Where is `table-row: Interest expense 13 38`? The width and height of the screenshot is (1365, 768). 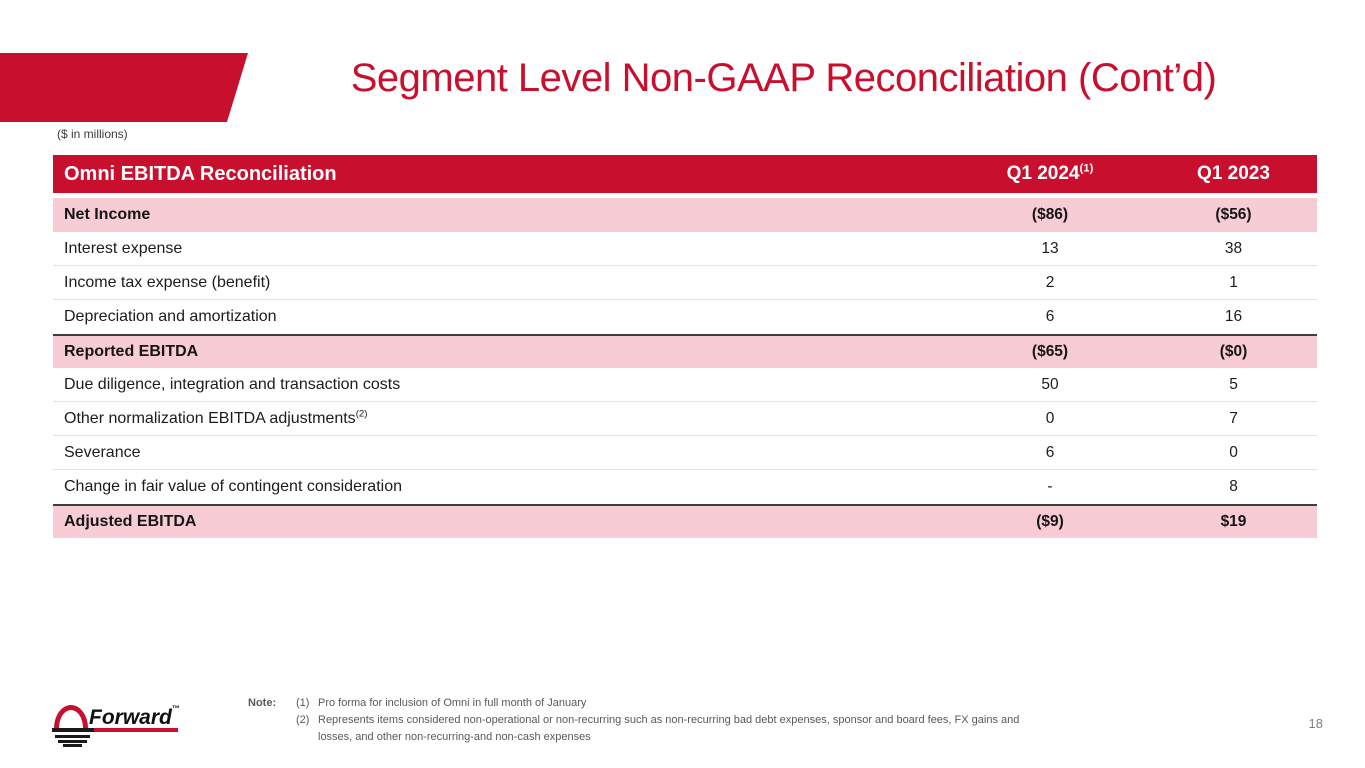 table-row: Interest expense 13 38 is located at coordinates (685, 249).